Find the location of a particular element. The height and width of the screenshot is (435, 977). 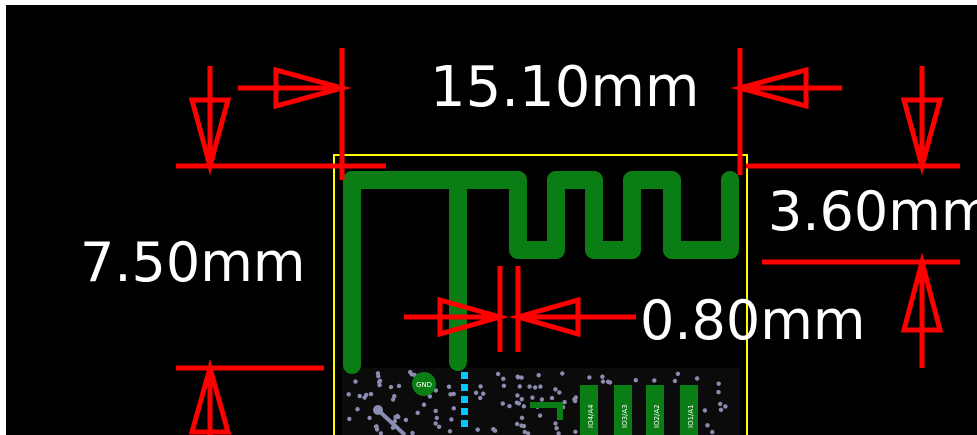

gap-dimension-label: 0.80mm is located at coordinates (753, 320).